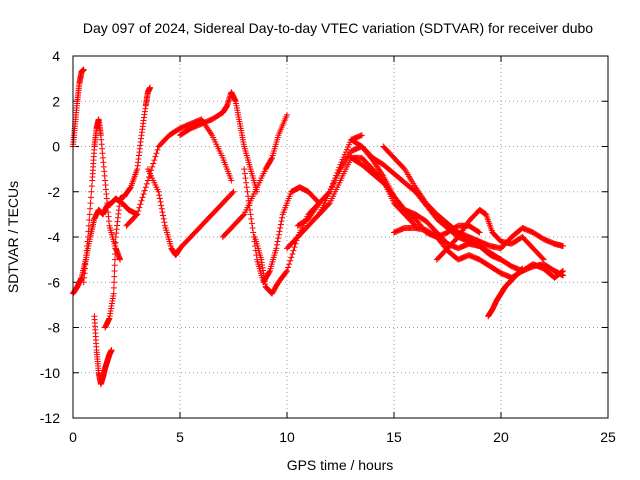 This screenshot has height=480, width=640. Describe the element at coordinates (219, 142) in the screenshot. I see `series-sat-h` at that location.